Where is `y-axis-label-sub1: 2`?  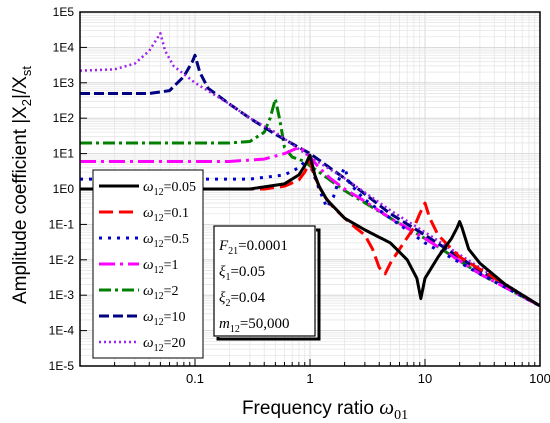
y-axis-label-sub1: 2 is located at coordinates (26, 102).